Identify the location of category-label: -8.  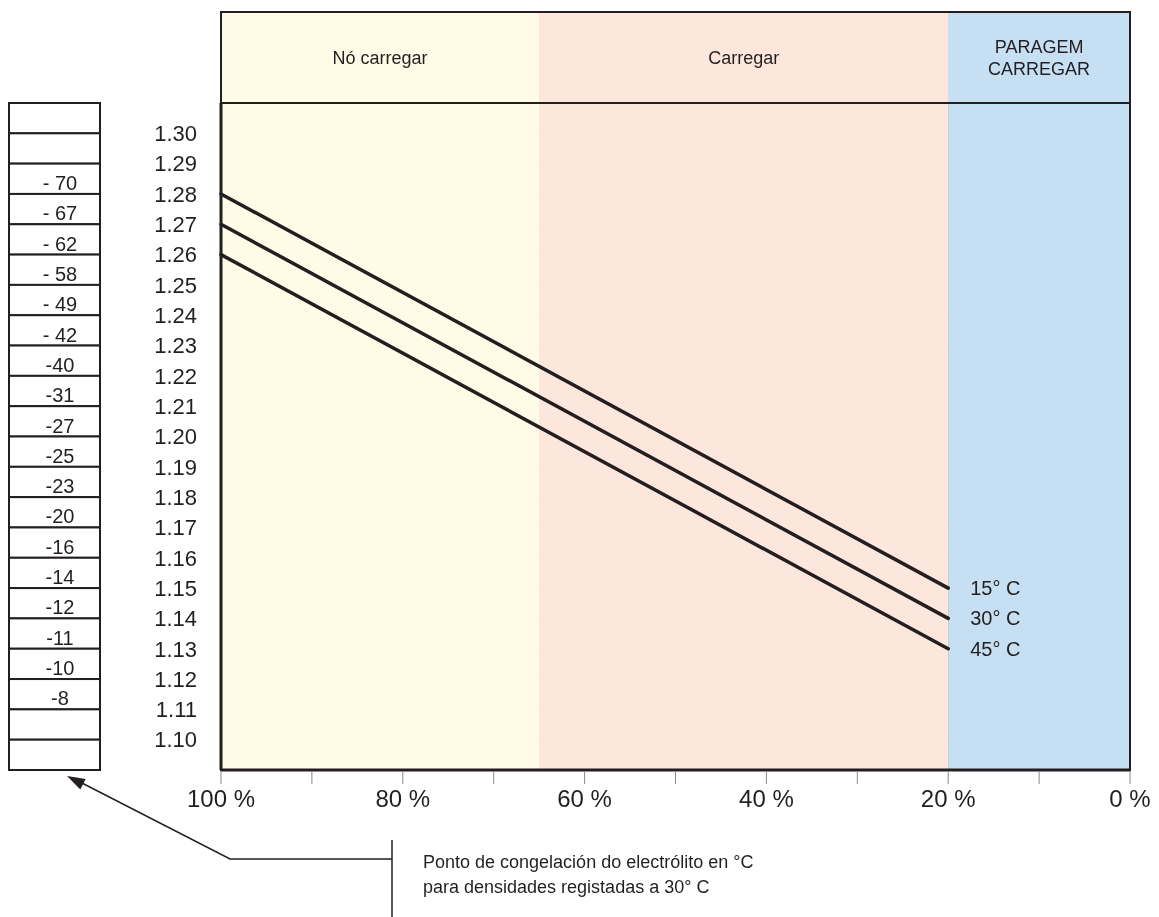
(60, 698).